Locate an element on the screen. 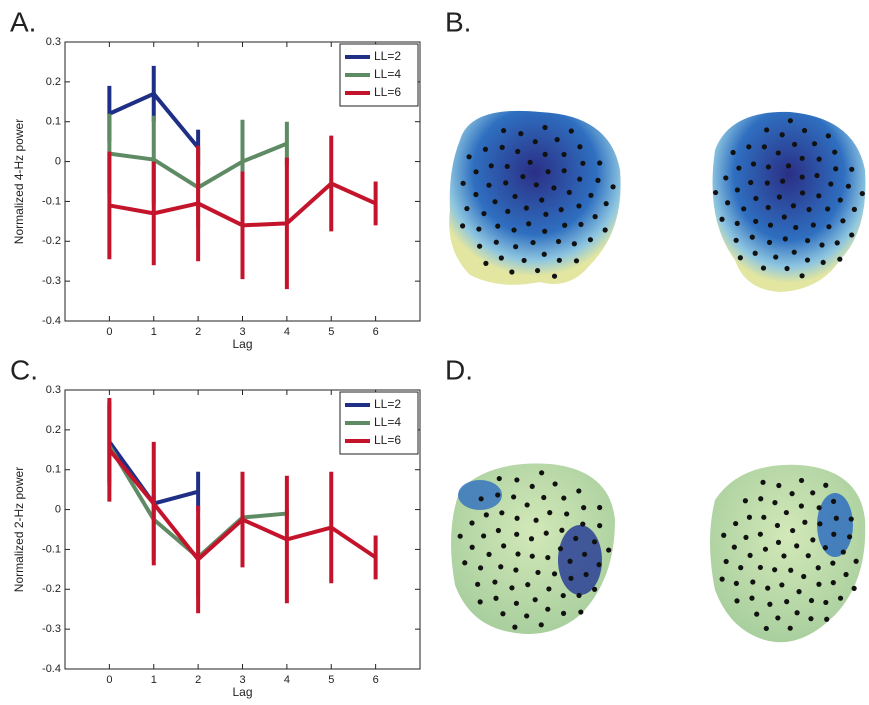 This screenshot has width=869, height=705. y-axis-label: Normalized 2-Hz power is located at coordinates (19, 529).